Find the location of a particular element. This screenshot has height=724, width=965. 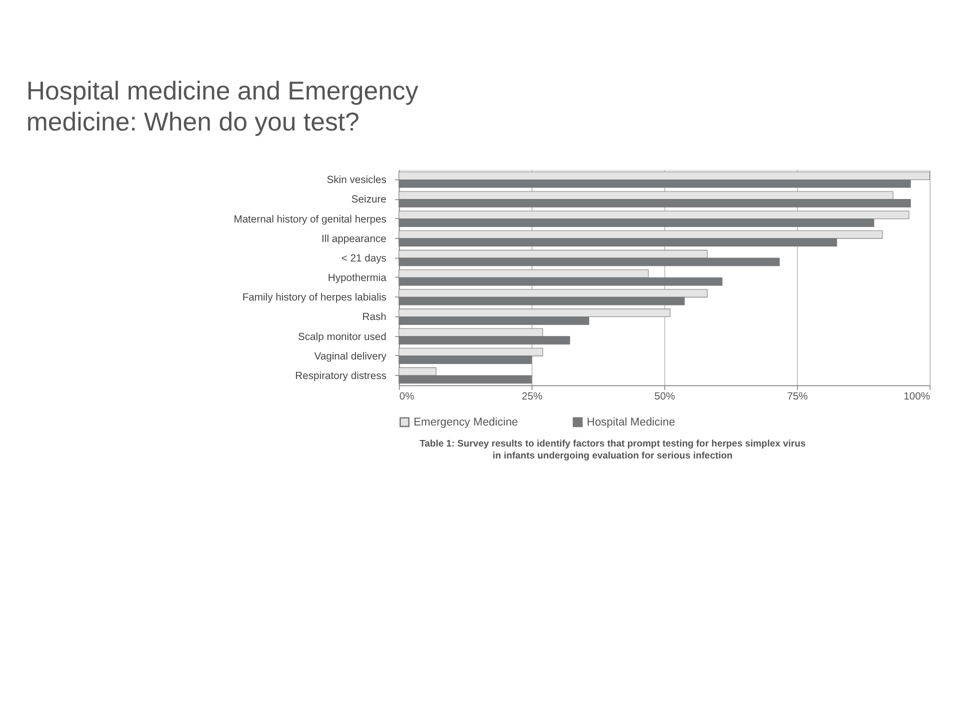

x-tick-label: 25% is located at coordinates (532, 397).